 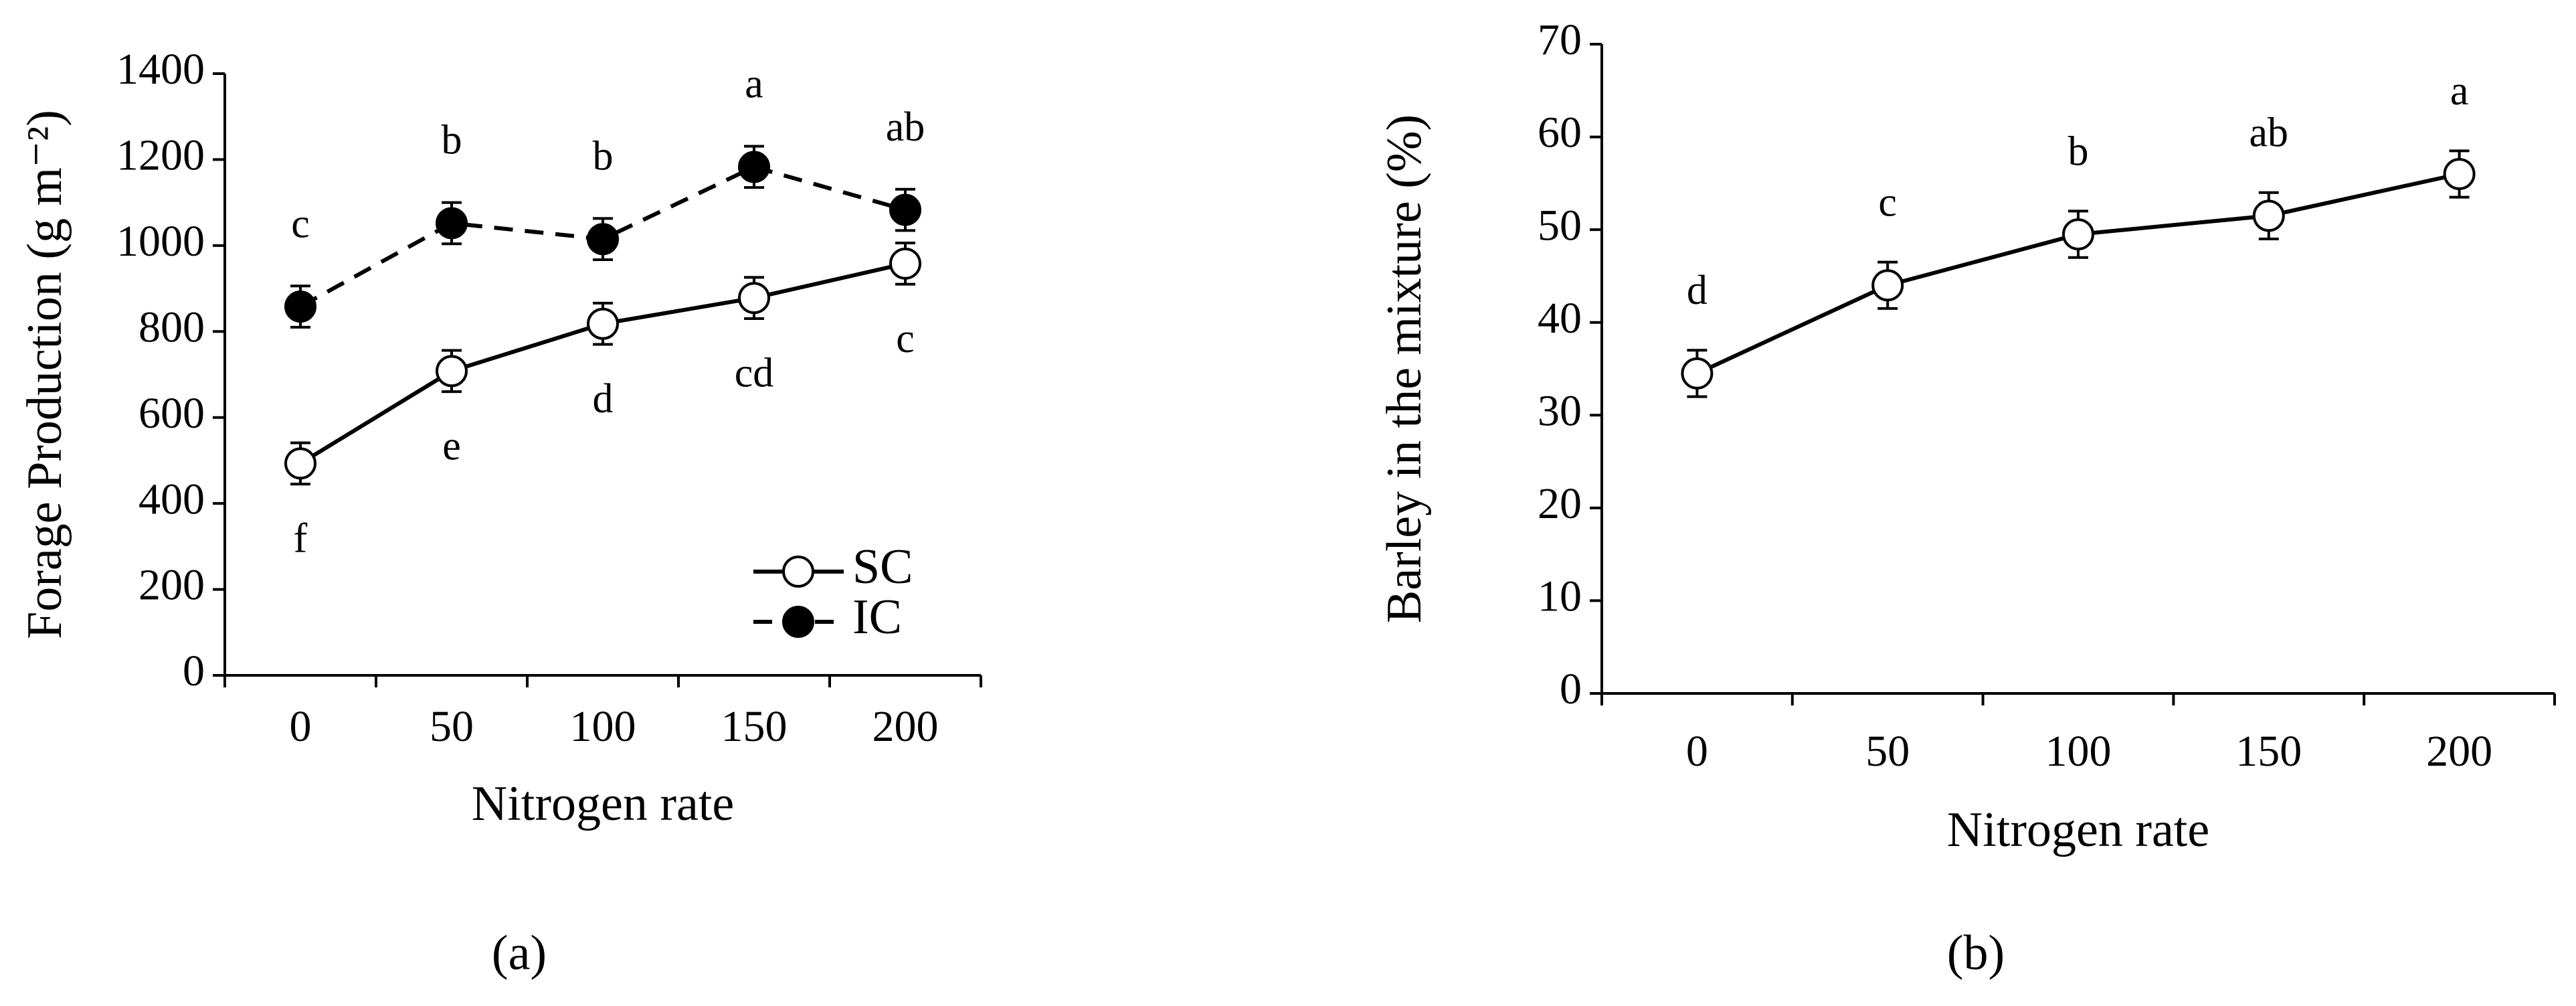 I want to click on y-tick-label: 1000, so click(x=160, y=242).